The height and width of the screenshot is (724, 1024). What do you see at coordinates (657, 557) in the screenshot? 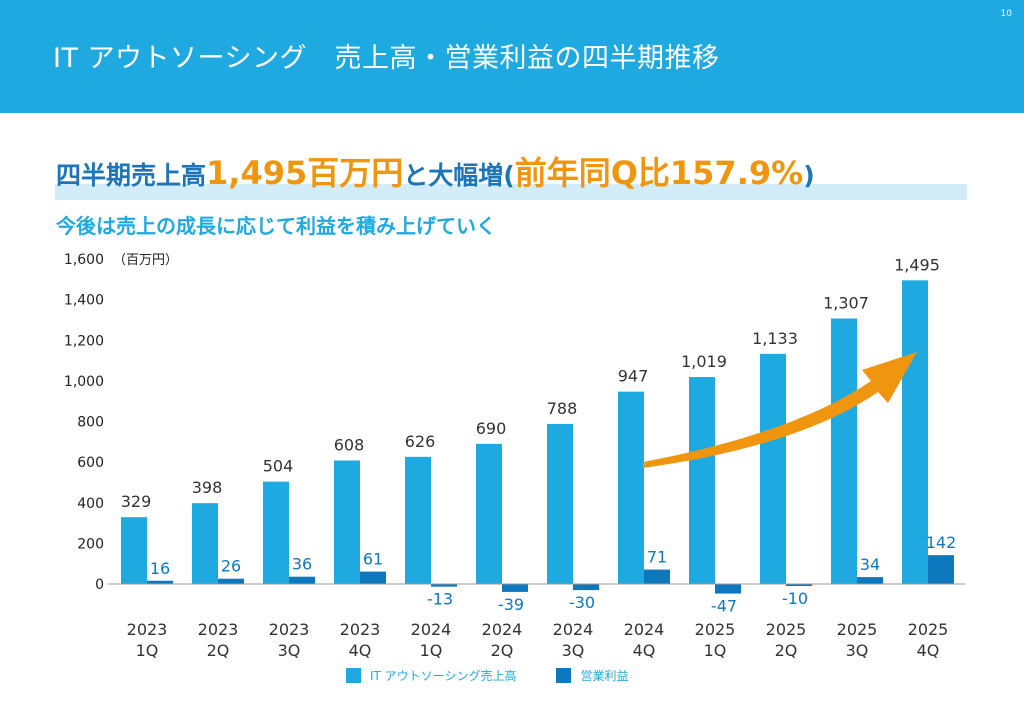
I see `profit-data-label: 71` at bounding box center [657, 557].